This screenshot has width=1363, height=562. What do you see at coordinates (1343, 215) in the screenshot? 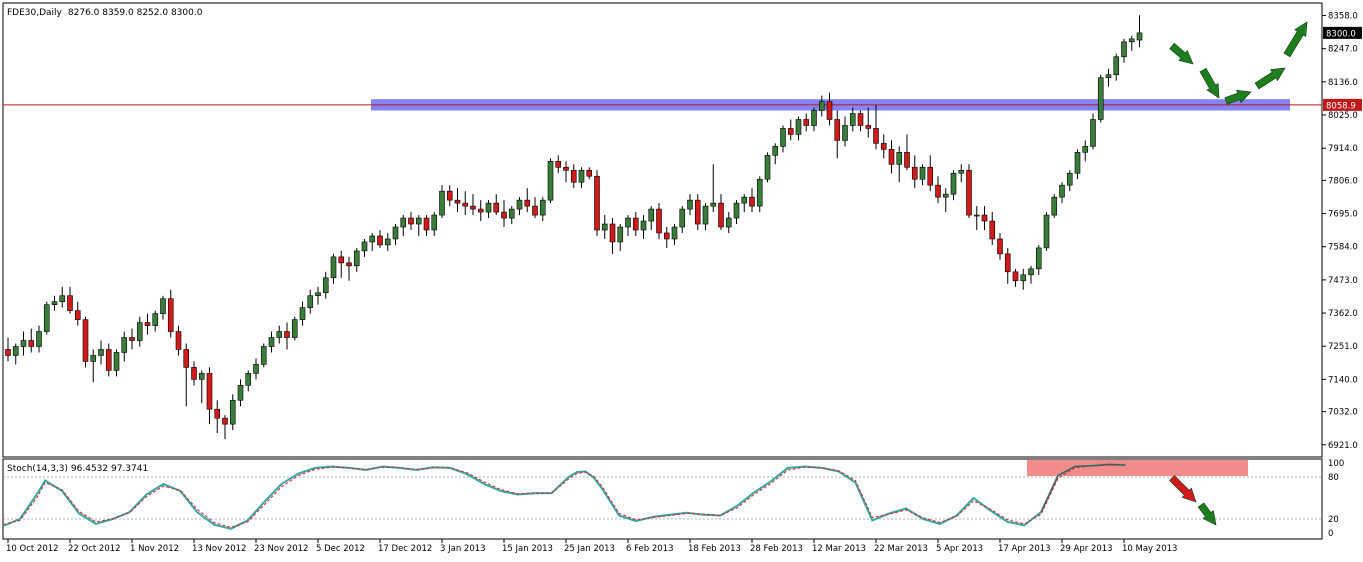
I see `price-tick-label: 7695.0` at bounding box center [1343, 215].